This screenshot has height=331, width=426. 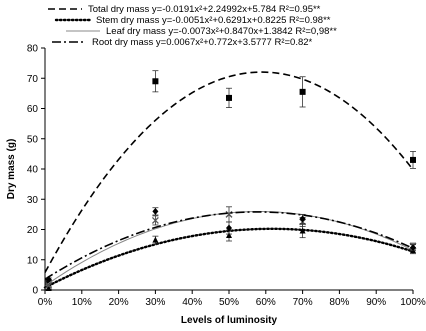 I want to click on y-tick-label: 70, so click(x=33, y=79).